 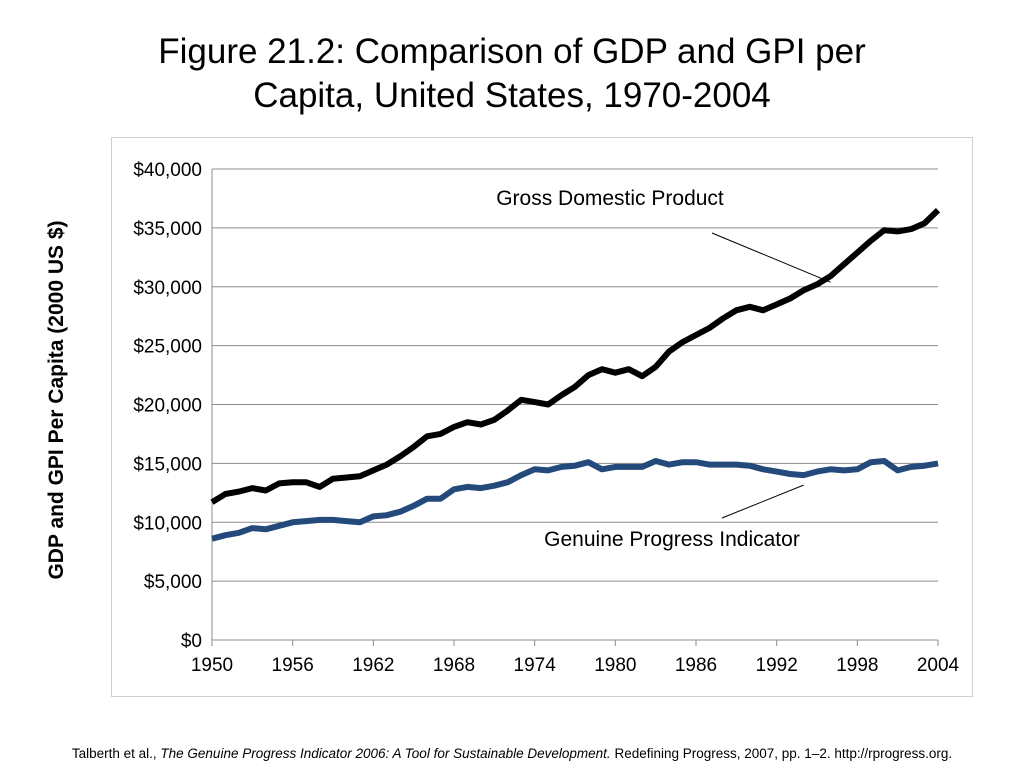 What do you see at coordinates (56, 400) in the screenshot?
I see `y-axis-label: GDP and GPI Per Capita (2000 US $)` at bounding box center [56, 400].